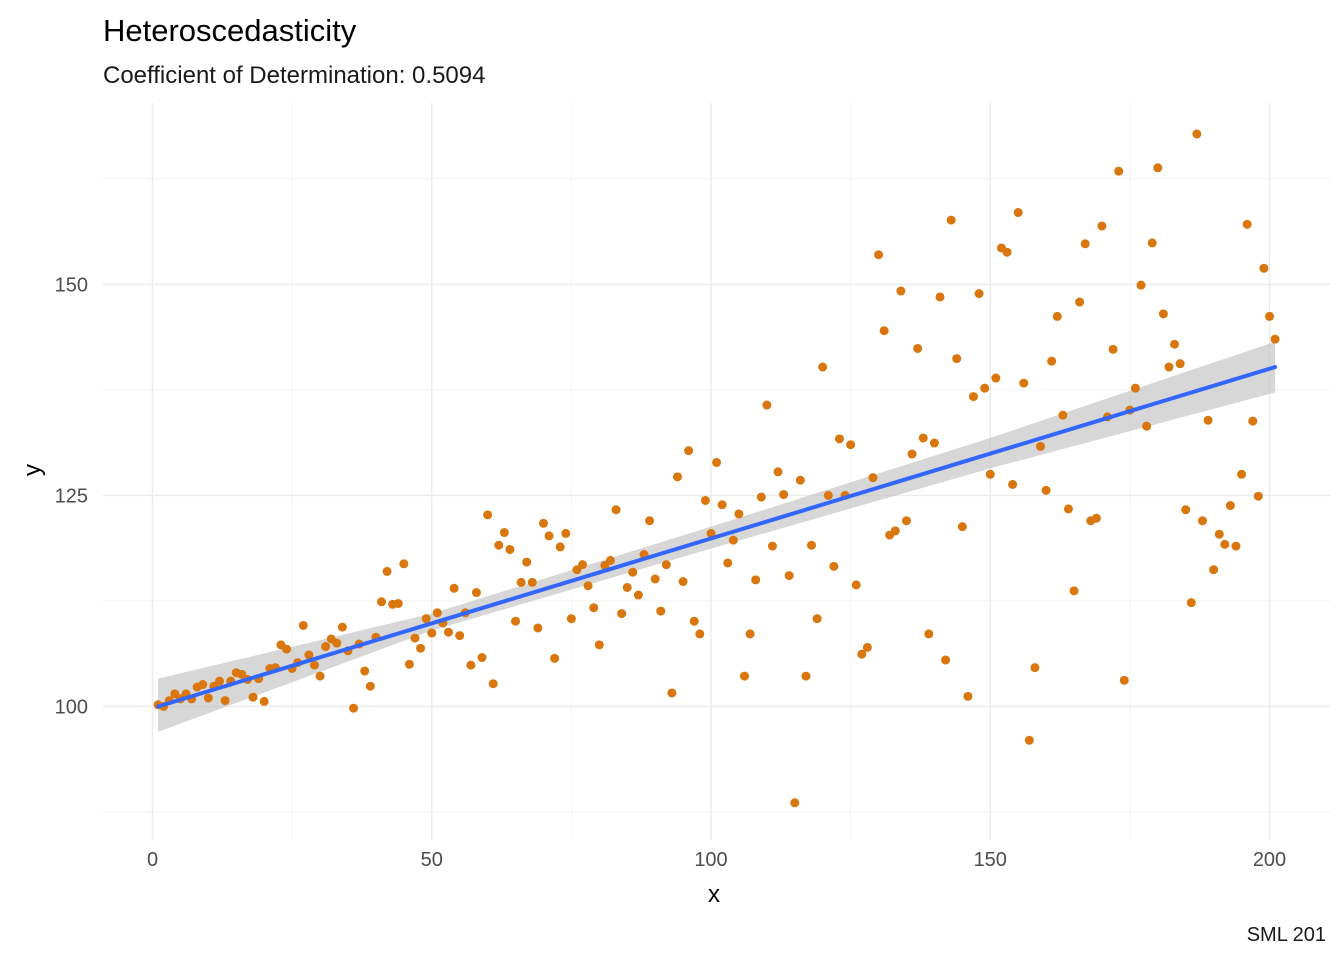 Image resolution: width=1344 pixels, height=960 pixels. Describe the element at coordinates (230, 30) in the screenshot. I see `chart-title: Heteroscedasticity` at that location.